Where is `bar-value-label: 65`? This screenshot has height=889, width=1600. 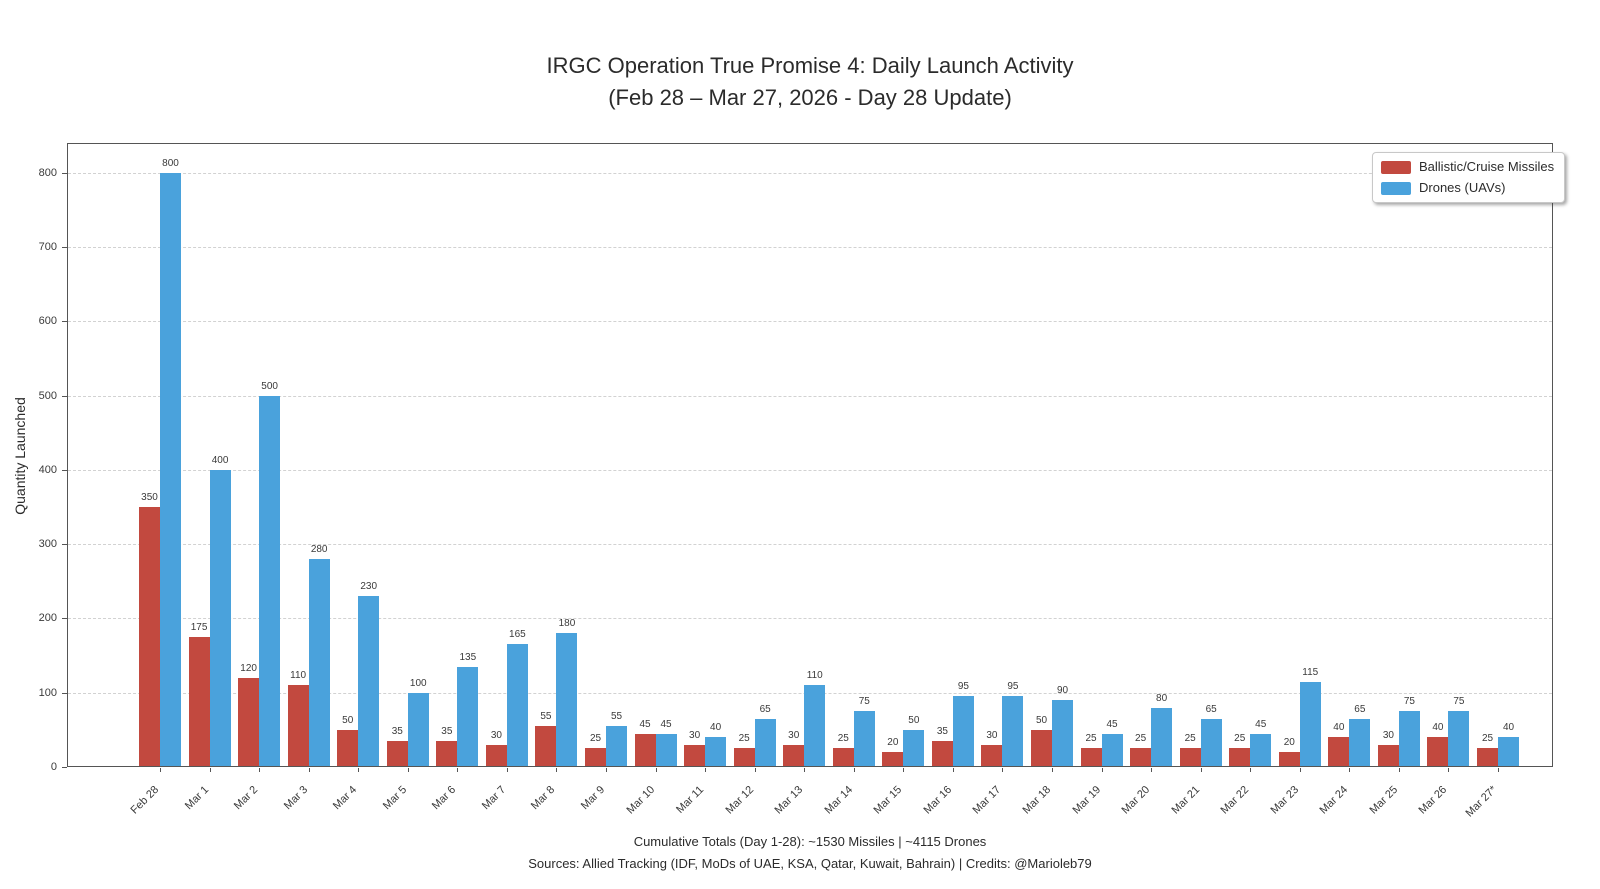
bar-value-label: 65 is located at coordinates (765, 709).